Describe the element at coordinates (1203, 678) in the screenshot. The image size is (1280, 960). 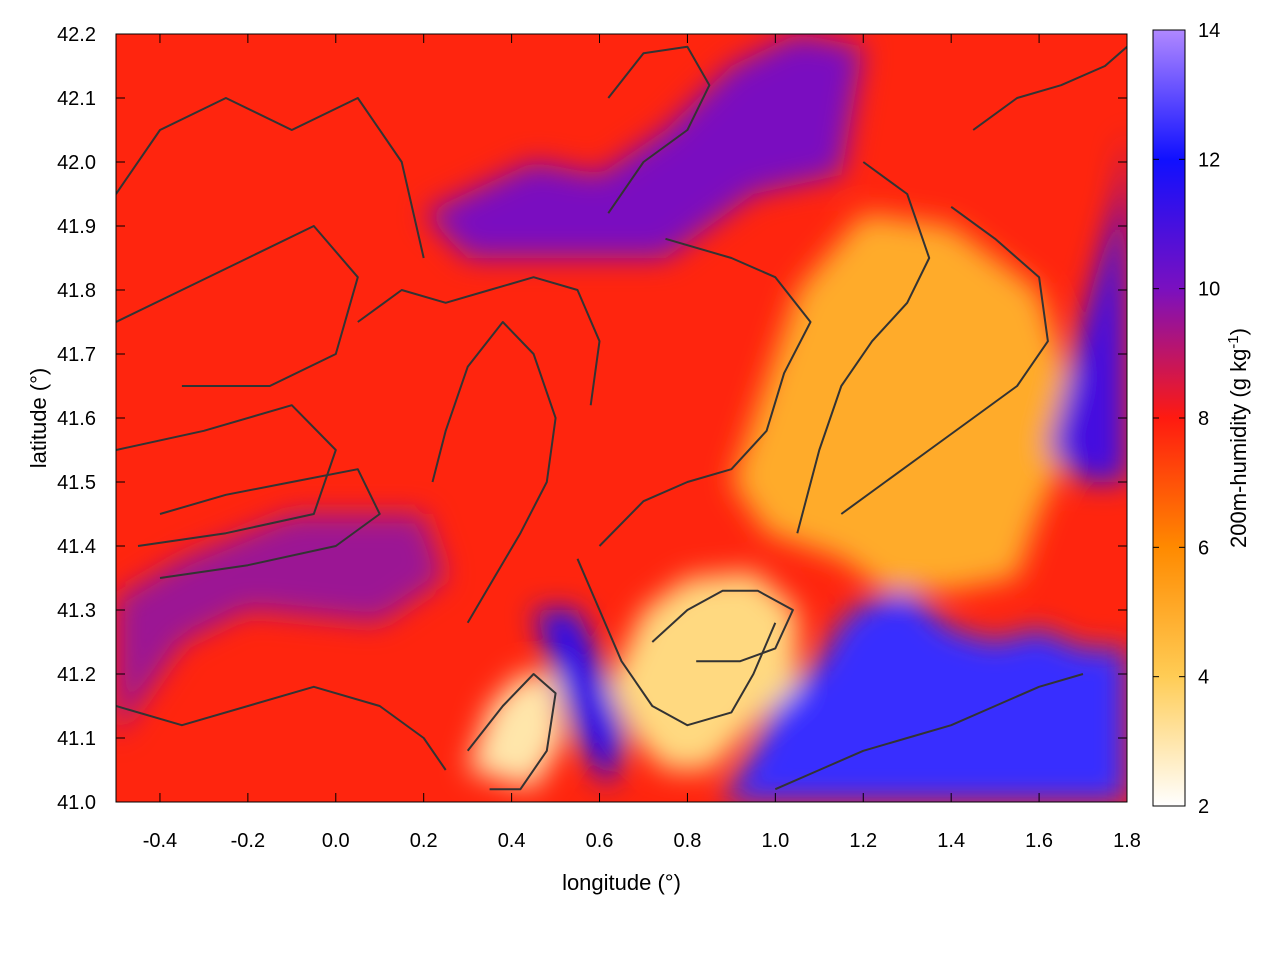
I see `colorbar-tick-label: 4` at that location.